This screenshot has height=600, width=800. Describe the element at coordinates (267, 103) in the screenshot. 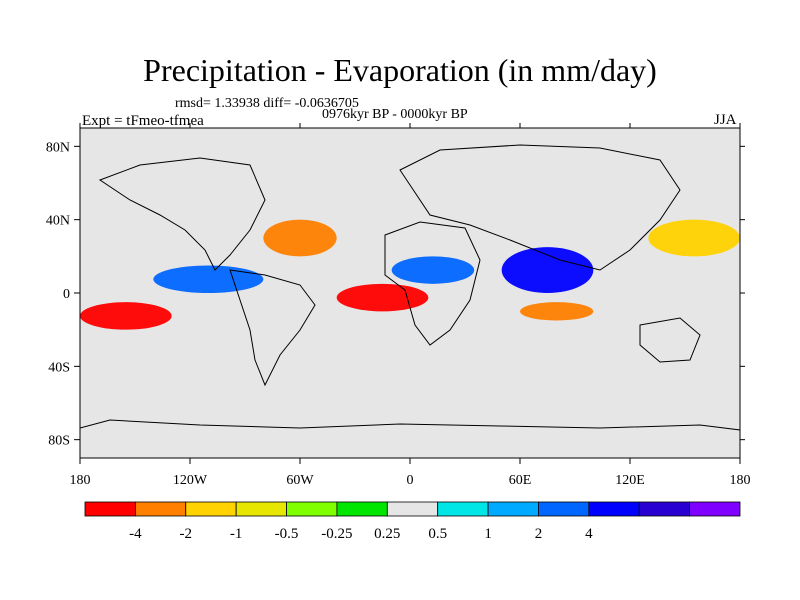

I see `rmsd-diff-stats: rmsd= 1.33938 diff= -0.0636705` at that location.